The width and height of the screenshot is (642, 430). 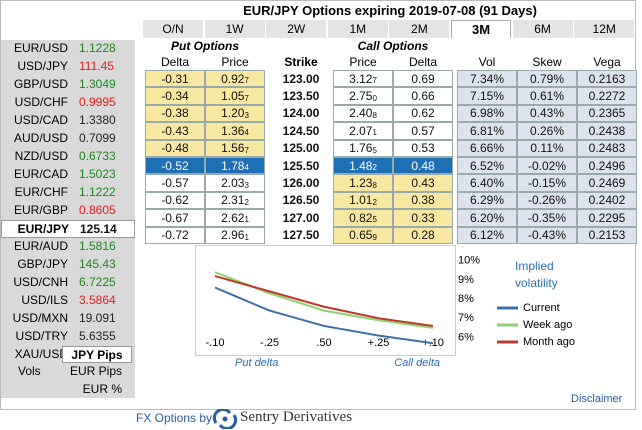 What do you see at coordinates (361, 148) in the screenshot?
I see `price: 1.76` at bounding box center [361, 148].